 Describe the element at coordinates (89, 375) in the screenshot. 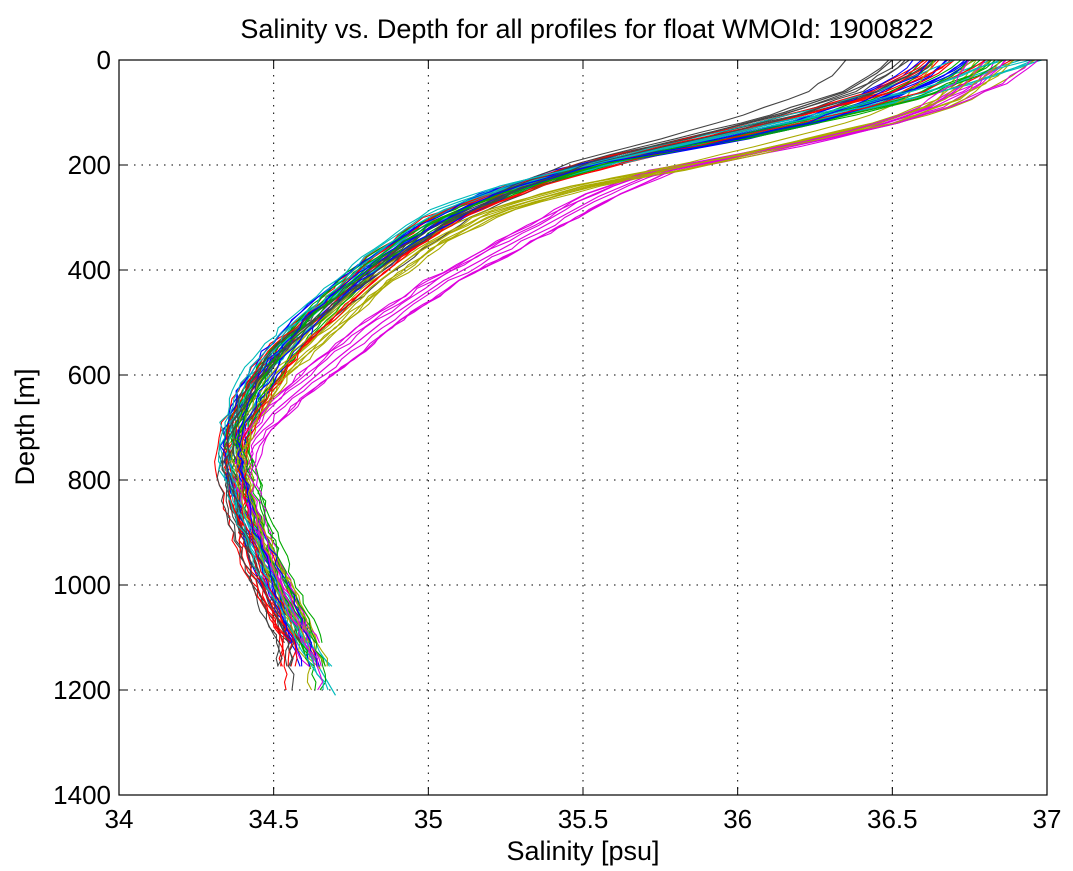

I see `y-tick-label: 600` at that location.